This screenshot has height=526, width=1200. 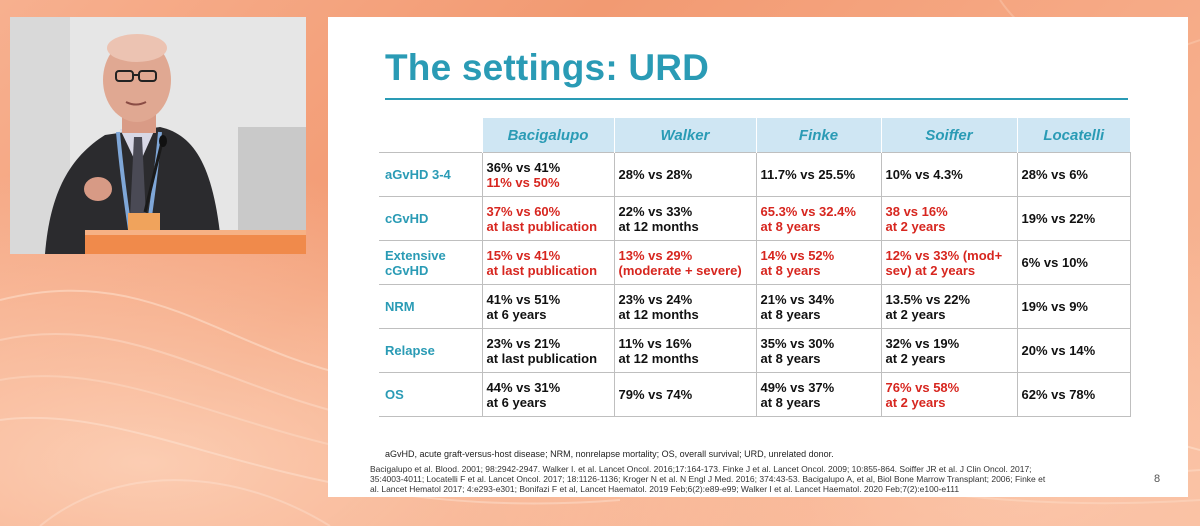 What do you see at coordinates (948, 135) in the screenshot?
I see `column-header: Soiffer` at bounding box center [948, 135].